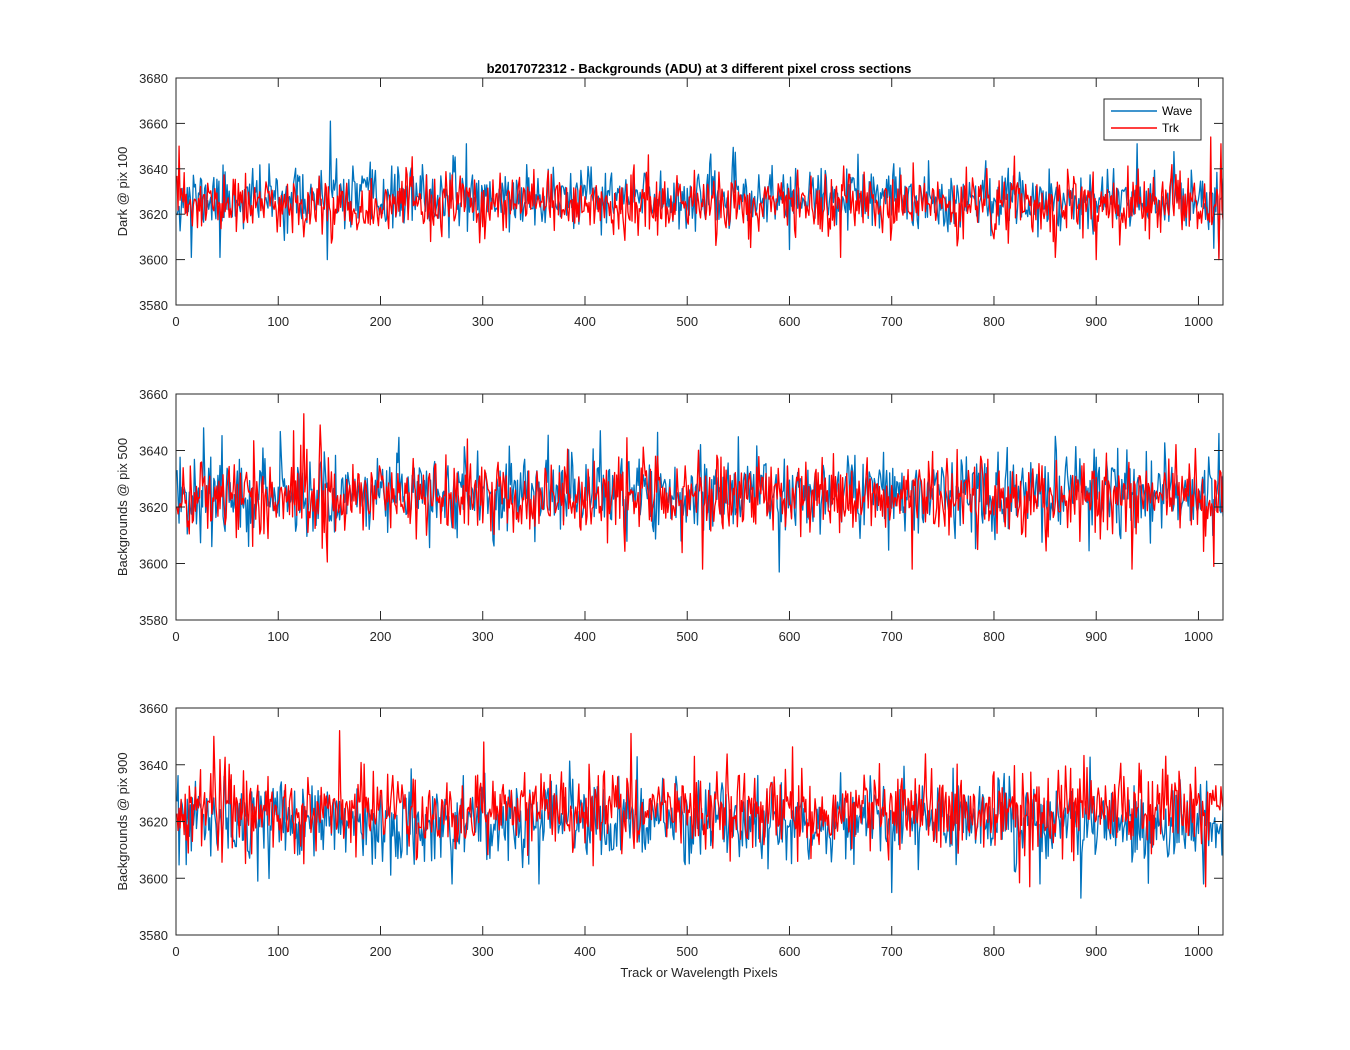  Describe the element at coordinates (122, 821) in the screenshot. I see `y-axis-label: Backgrounds @ pix 900` at that location.